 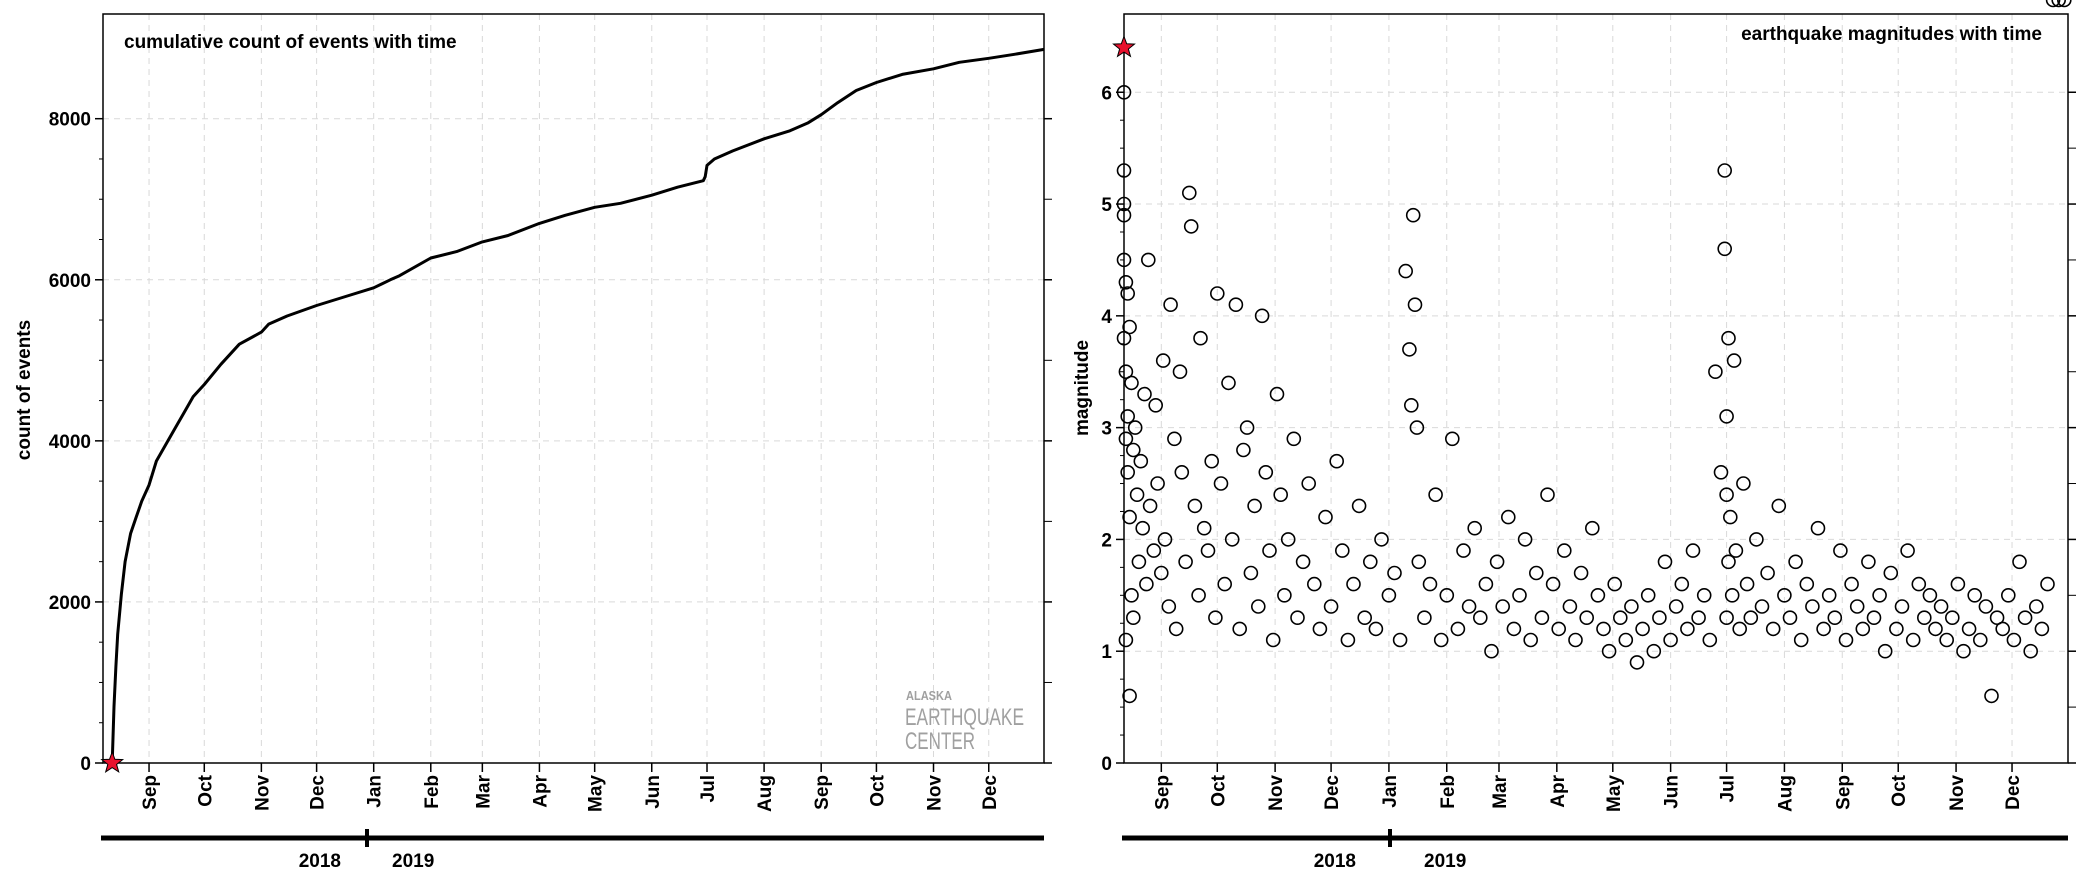 I want to click on mainshock-star-marker, so click(x=112, y=762).